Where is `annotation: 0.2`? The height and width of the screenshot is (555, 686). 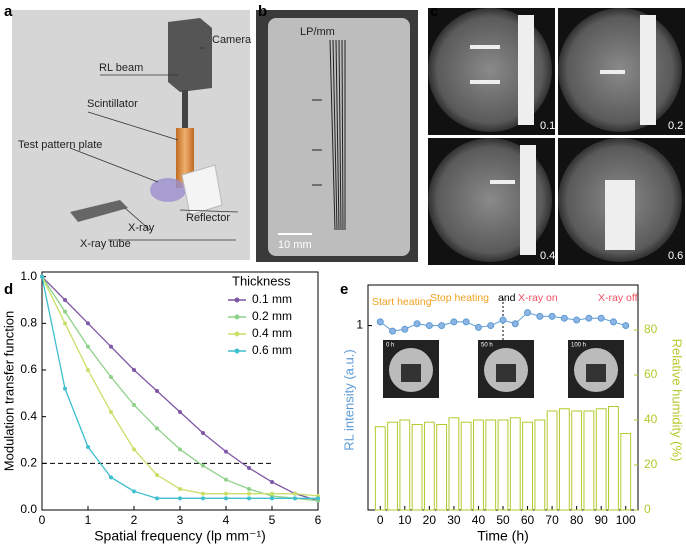
annotation: 0.2 is located at coordinates (675, 126).